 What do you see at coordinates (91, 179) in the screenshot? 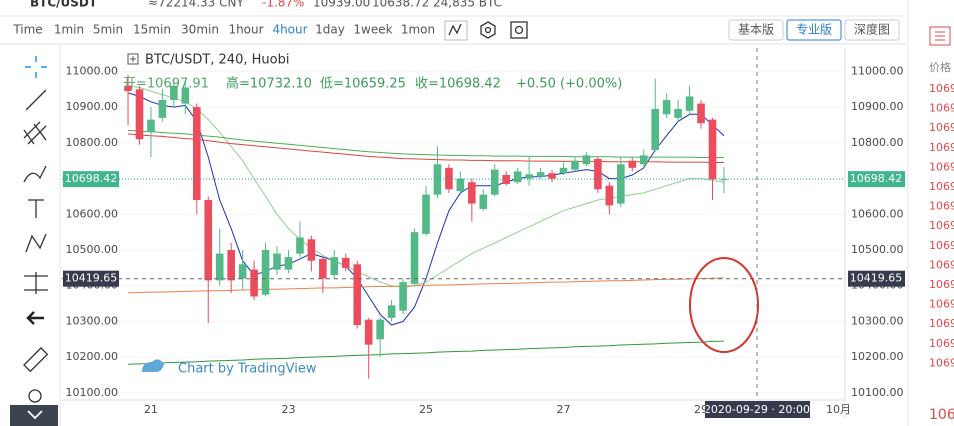
I see `last-price-box` at bounding box center [91, 179].